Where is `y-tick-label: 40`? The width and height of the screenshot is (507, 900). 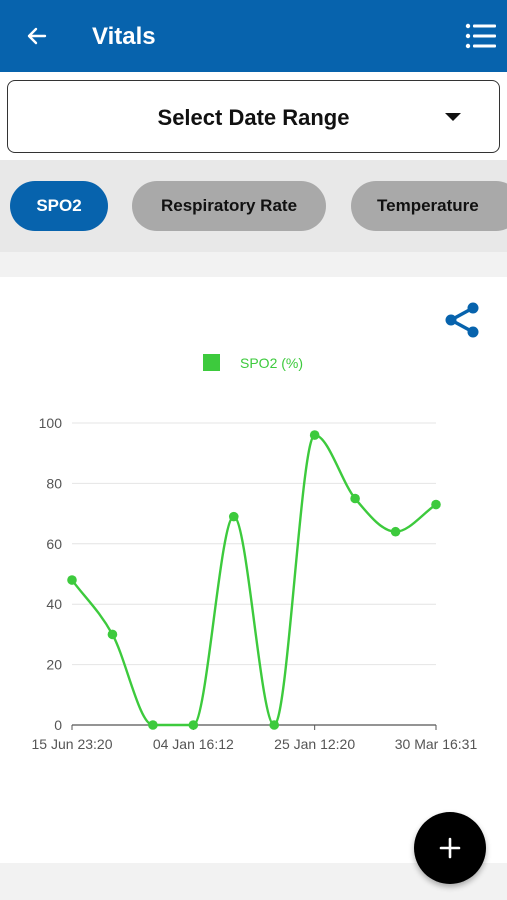
y-tick-label: 40 is located at coordinates (54, 604).